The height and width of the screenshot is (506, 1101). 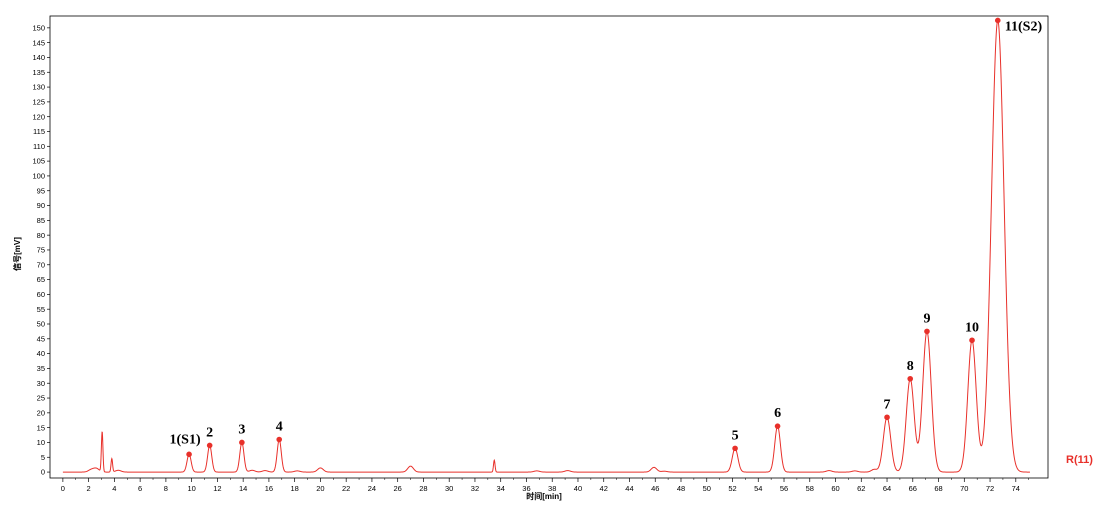 What do you see at coordinates (810, 488) in the screenshot?
I see `x-tick-label: 58` at bounding box center [810, 488].